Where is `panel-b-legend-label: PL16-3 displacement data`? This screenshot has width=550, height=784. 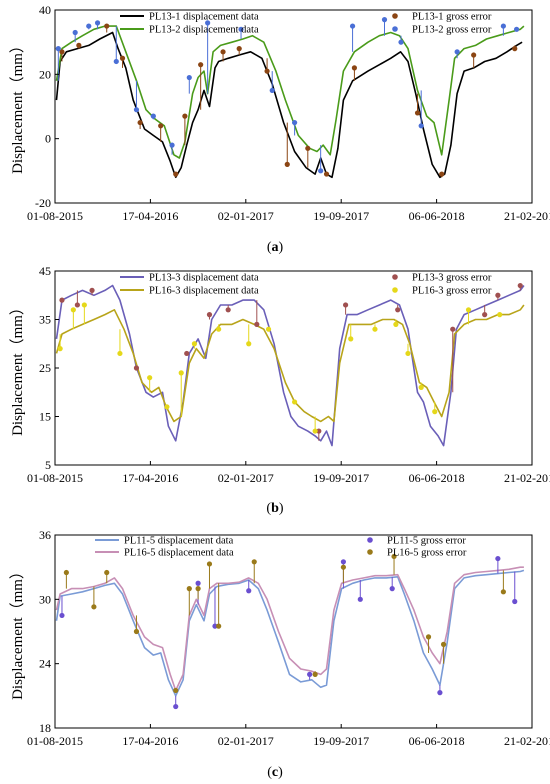 panel-b-legend-label: PL16-3 displacement data is located at coordinates (204, 291).